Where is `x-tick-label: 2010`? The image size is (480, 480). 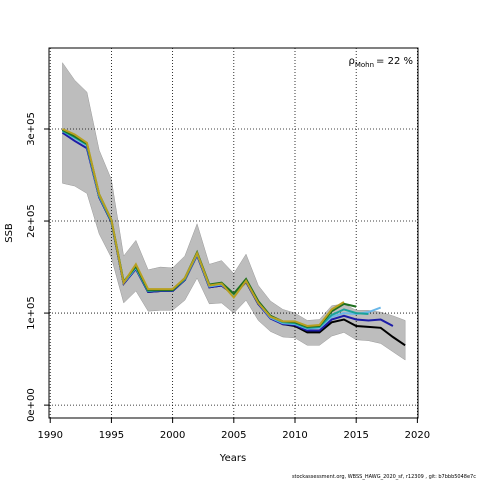
x-tick-label: 2010 is located at coordinates (294, 435).